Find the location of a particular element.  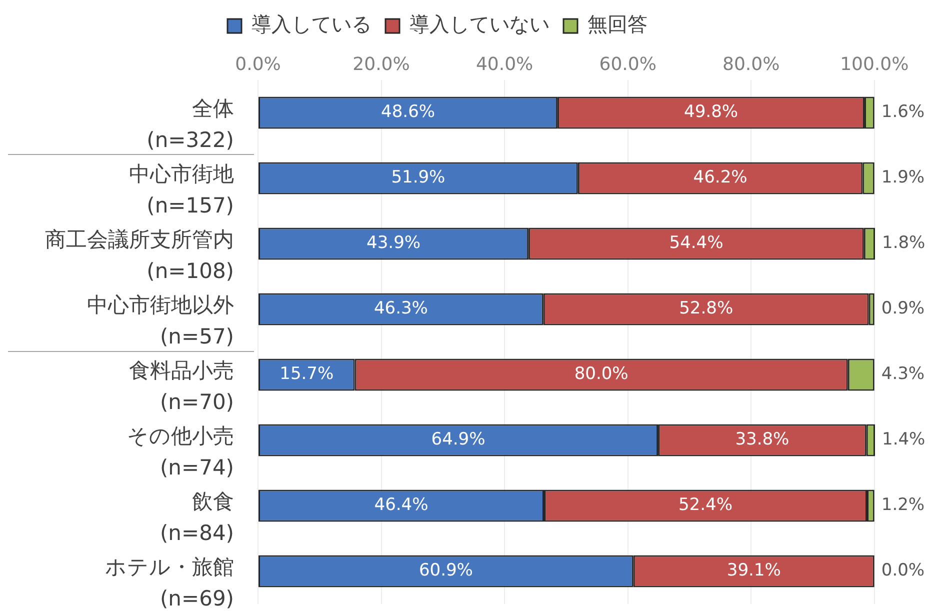

data-label: 52.4% is located at coordinates (705, 505).